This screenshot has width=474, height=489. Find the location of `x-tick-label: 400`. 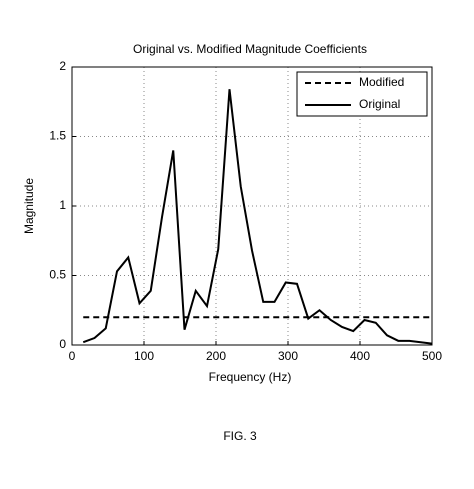

x-tick-label: 400 is located at coordinates (360, 356).